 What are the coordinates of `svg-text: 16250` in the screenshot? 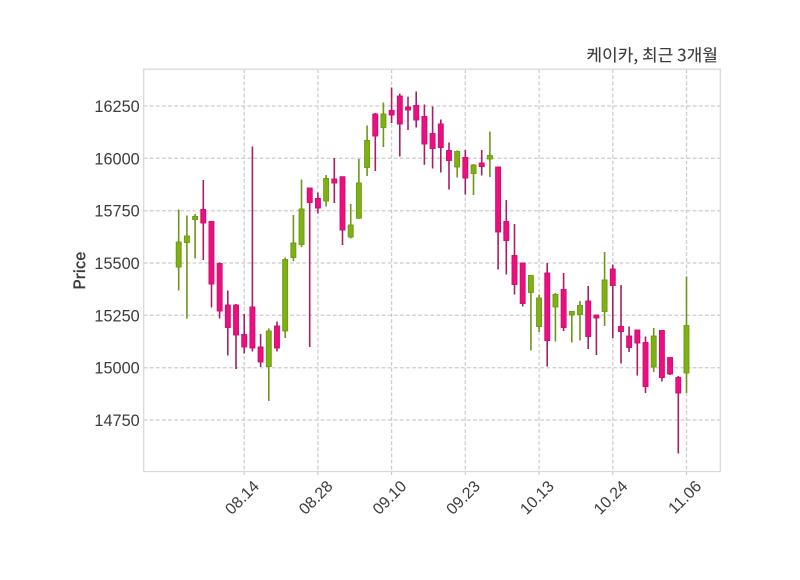 It's located at (116, 107).